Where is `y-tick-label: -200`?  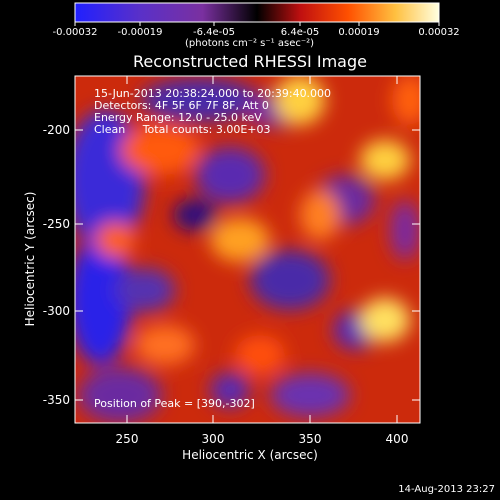 y-tick-label: -200 is located at coordinates (56, 130).